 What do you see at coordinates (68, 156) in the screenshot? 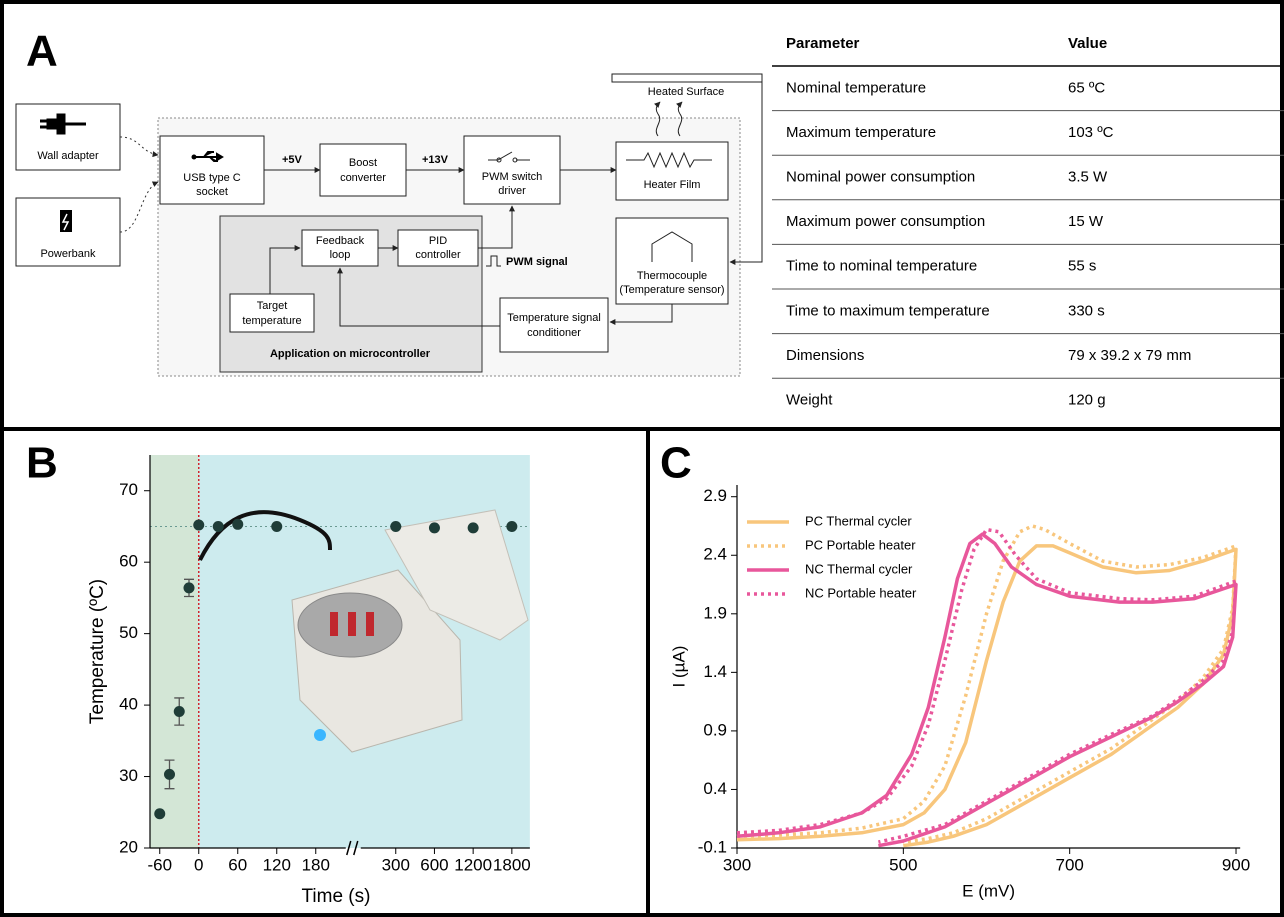
I see `node-label: Wall adapter` at bounding box center [68, 156].